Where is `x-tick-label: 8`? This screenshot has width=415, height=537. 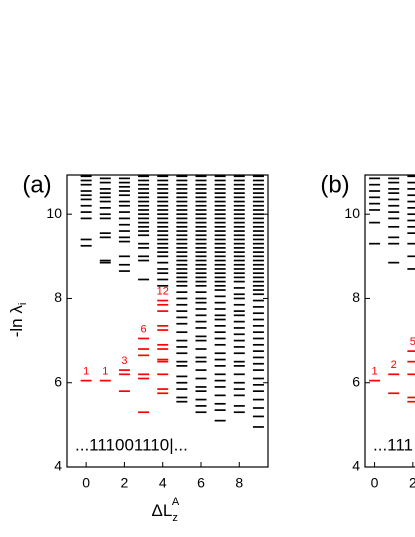
x-tick-label: 8 is located at coordinates (239, 483).